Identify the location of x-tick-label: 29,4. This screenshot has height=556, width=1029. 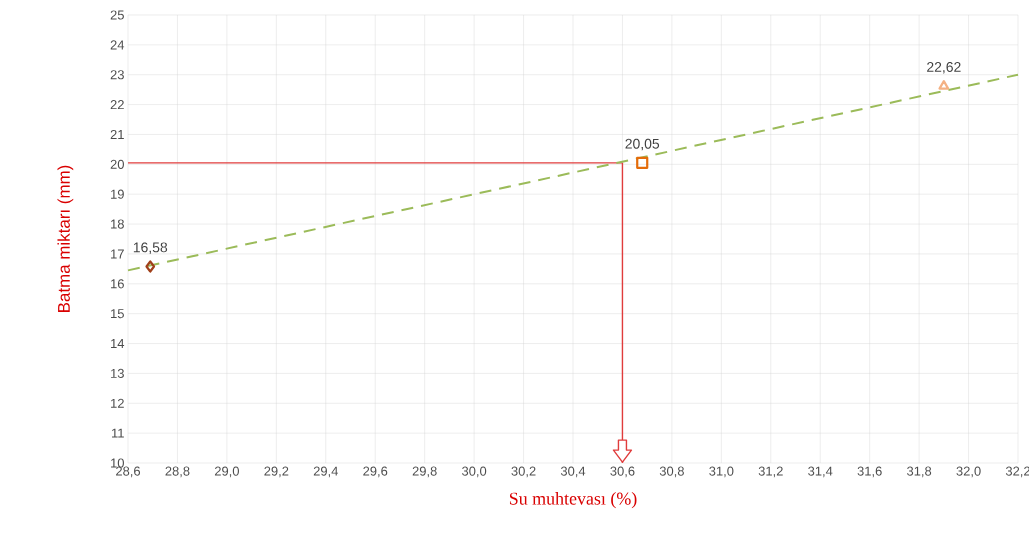
(326, 472).